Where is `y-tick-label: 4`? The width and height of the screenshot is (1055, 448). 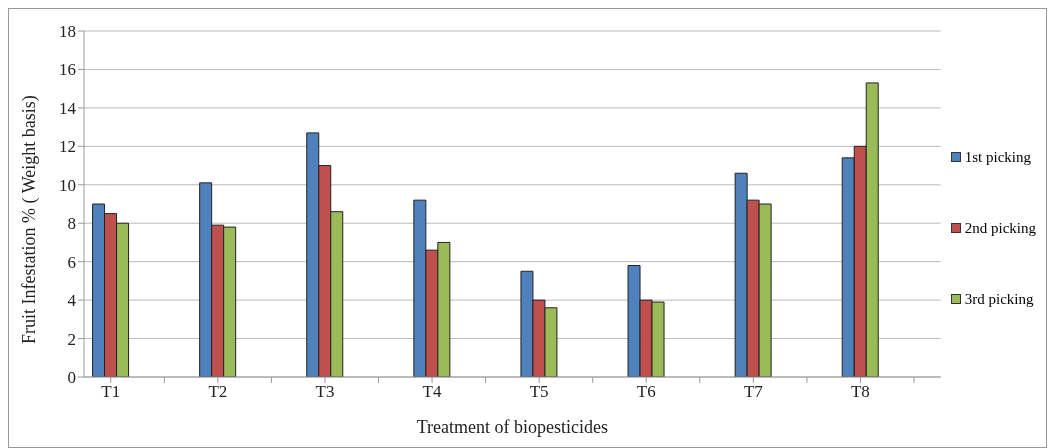
y-tick-label: 4 is located at coordinates (72, 301).